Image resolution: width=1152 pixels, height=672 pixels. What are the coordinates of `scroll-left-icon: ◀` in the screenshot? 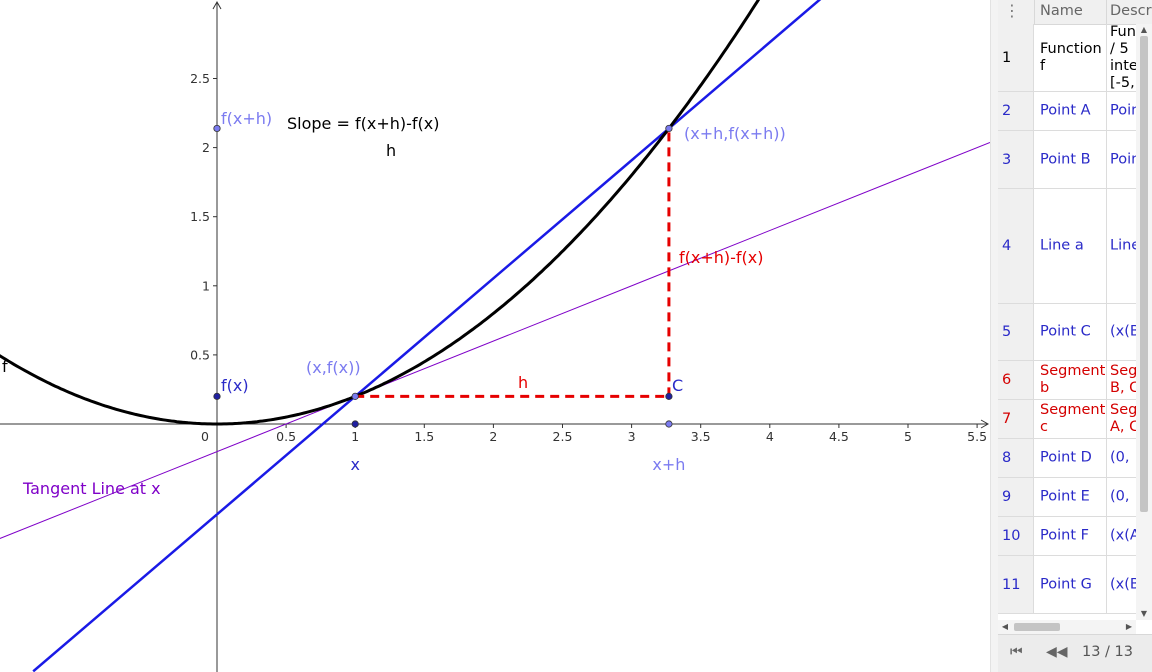 It's located at (1005, 626).